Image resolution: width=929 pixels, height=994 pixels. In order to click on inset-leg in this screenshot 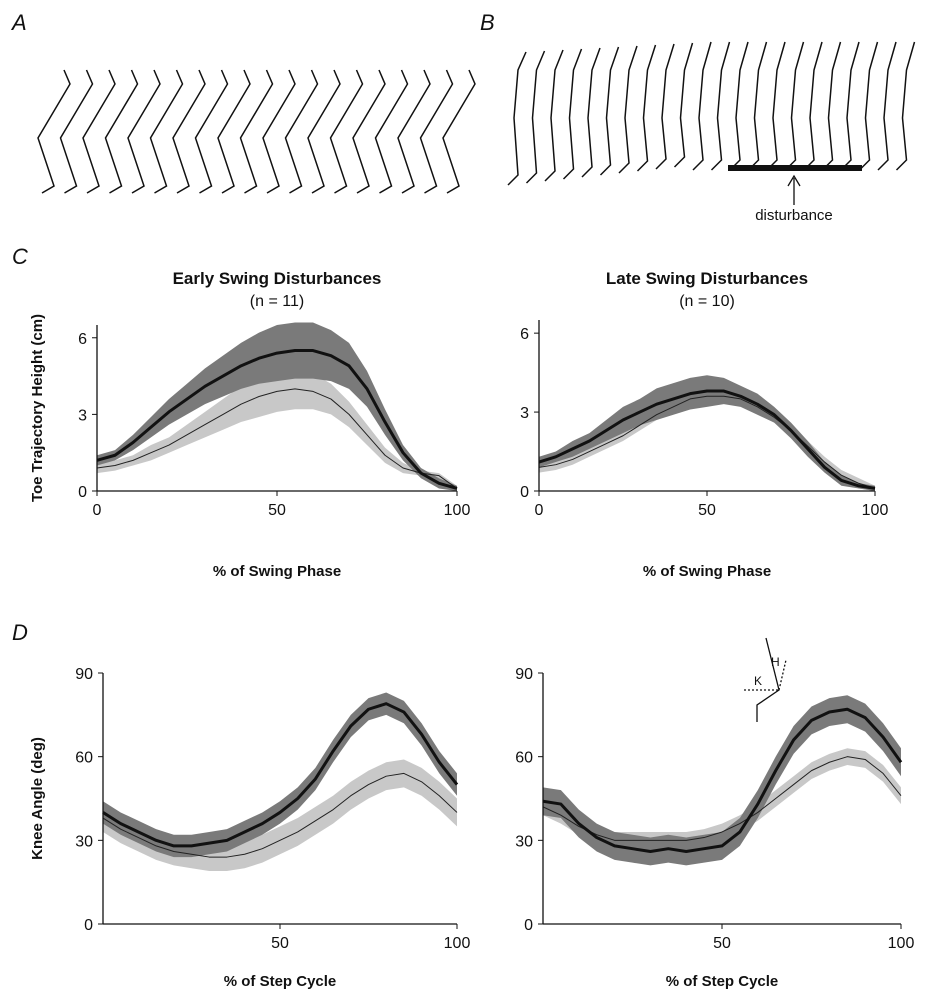, I will do `click(768, 679)`.